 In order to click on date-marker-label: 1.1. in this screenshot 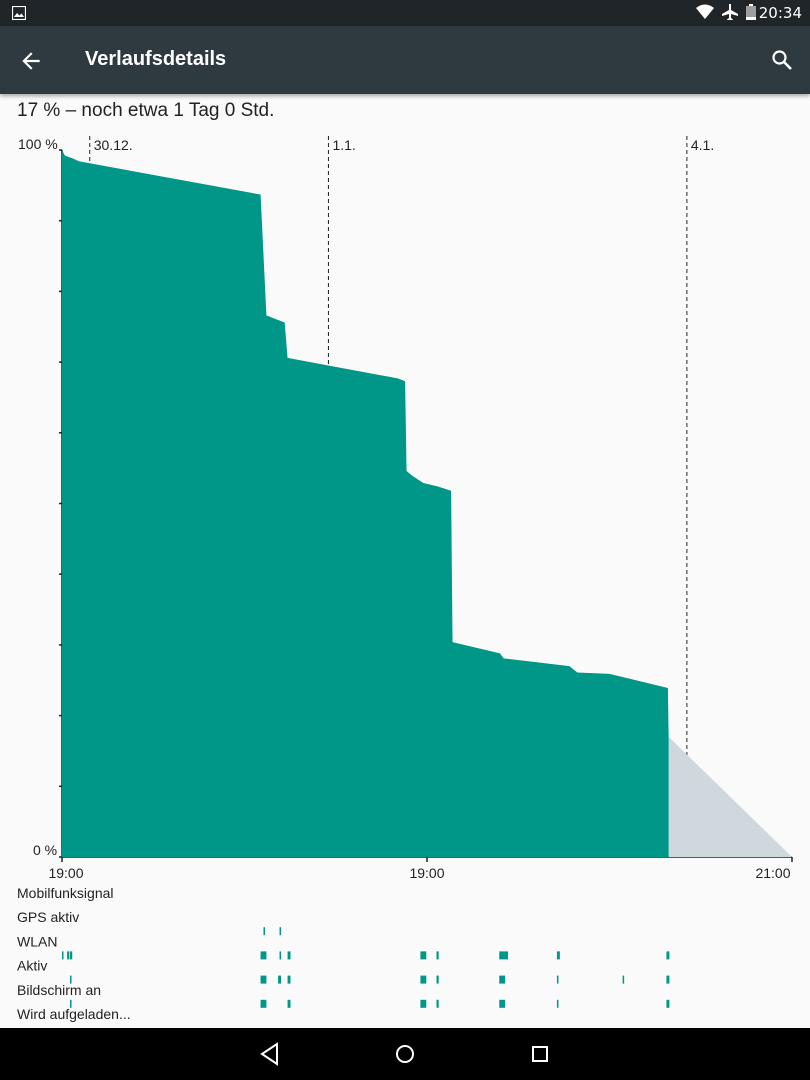, I will do `click(343, 145)`.